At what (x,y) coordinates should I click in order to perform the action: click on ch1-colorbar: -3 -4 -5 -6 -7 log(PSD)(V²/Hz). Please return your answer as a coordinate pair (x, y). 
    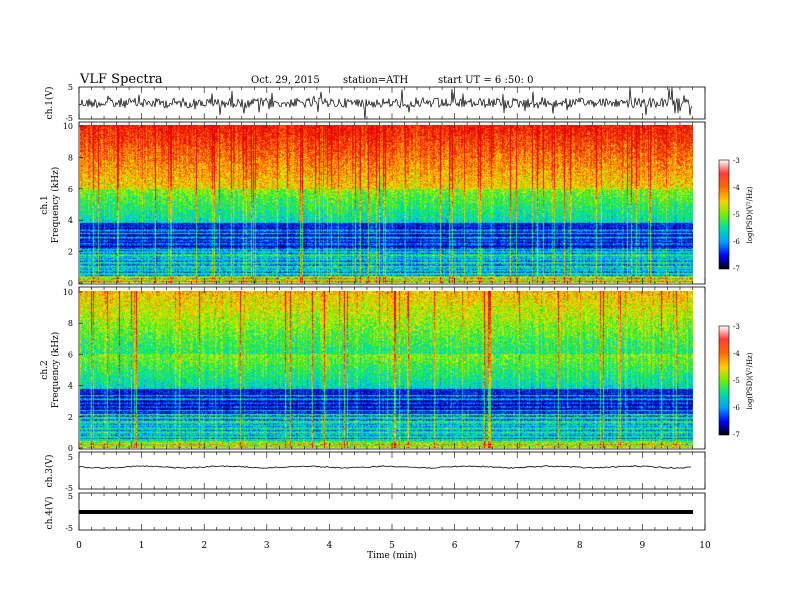
    Looking at the image, I should click on (736, 215).